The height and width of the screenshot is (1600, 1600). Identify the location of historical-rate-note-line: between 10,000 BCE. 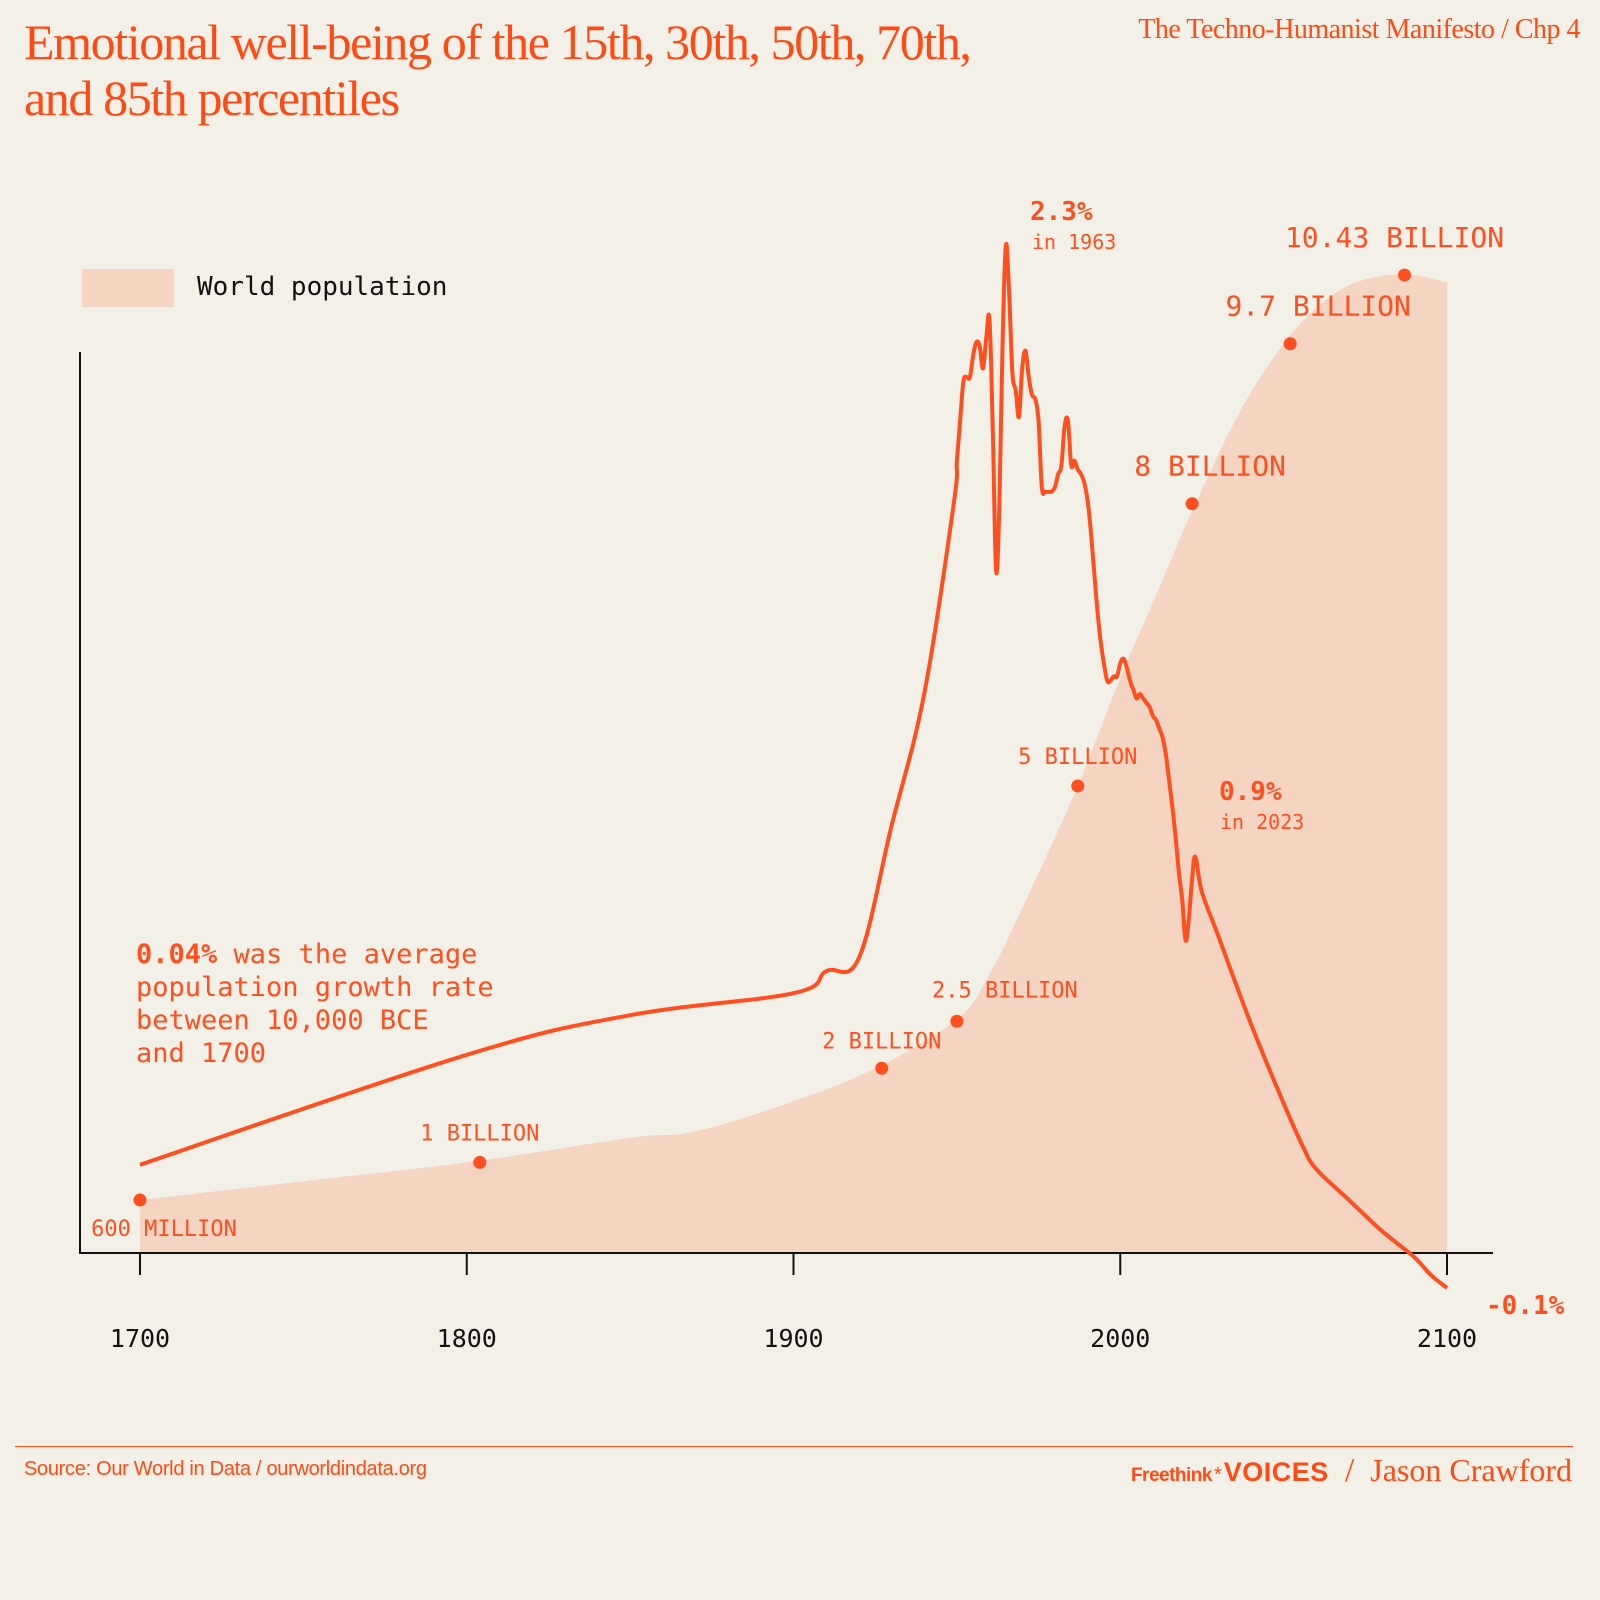
(282, 1020).